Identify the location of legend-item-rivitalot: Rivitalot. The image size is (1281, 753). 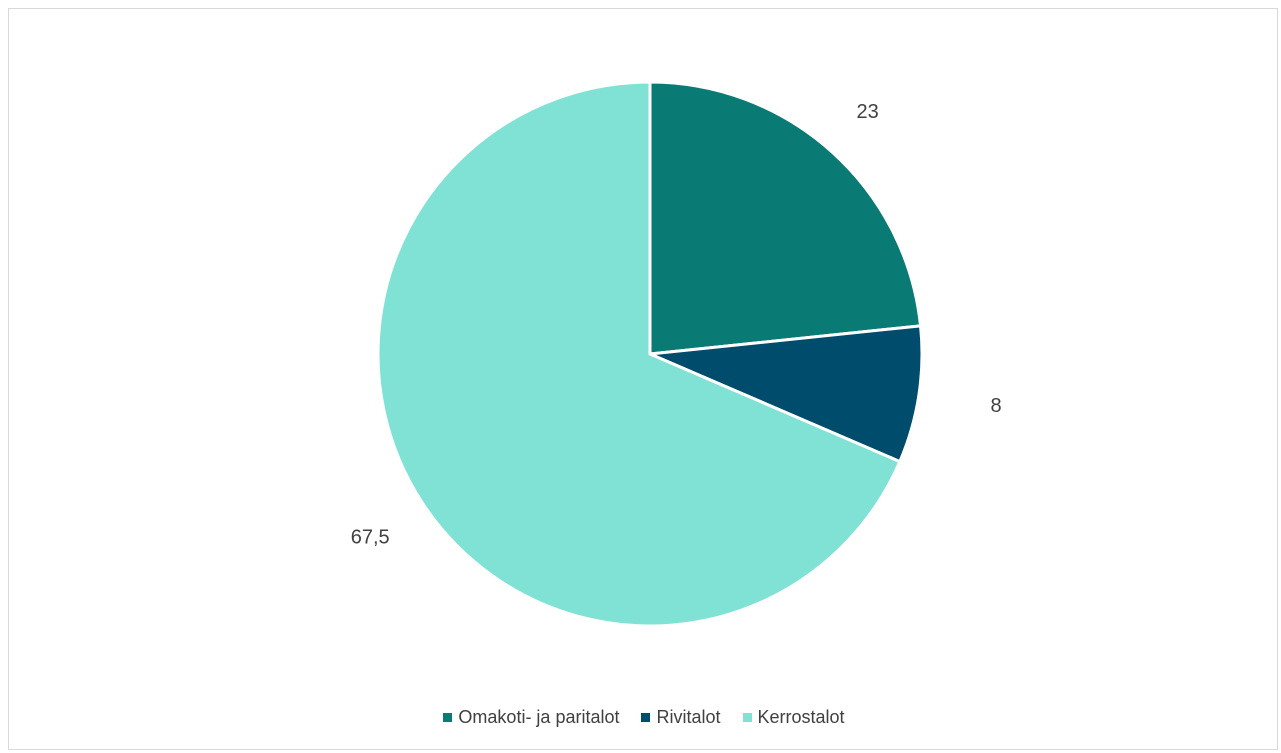
(681, 717).